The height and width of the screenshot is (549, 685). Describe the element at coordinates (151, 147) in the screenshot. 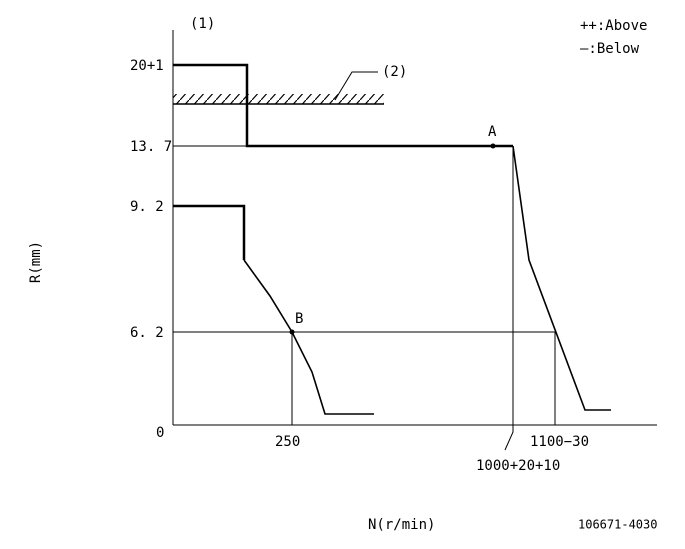

I see `y-label: 13. 7` at that location.